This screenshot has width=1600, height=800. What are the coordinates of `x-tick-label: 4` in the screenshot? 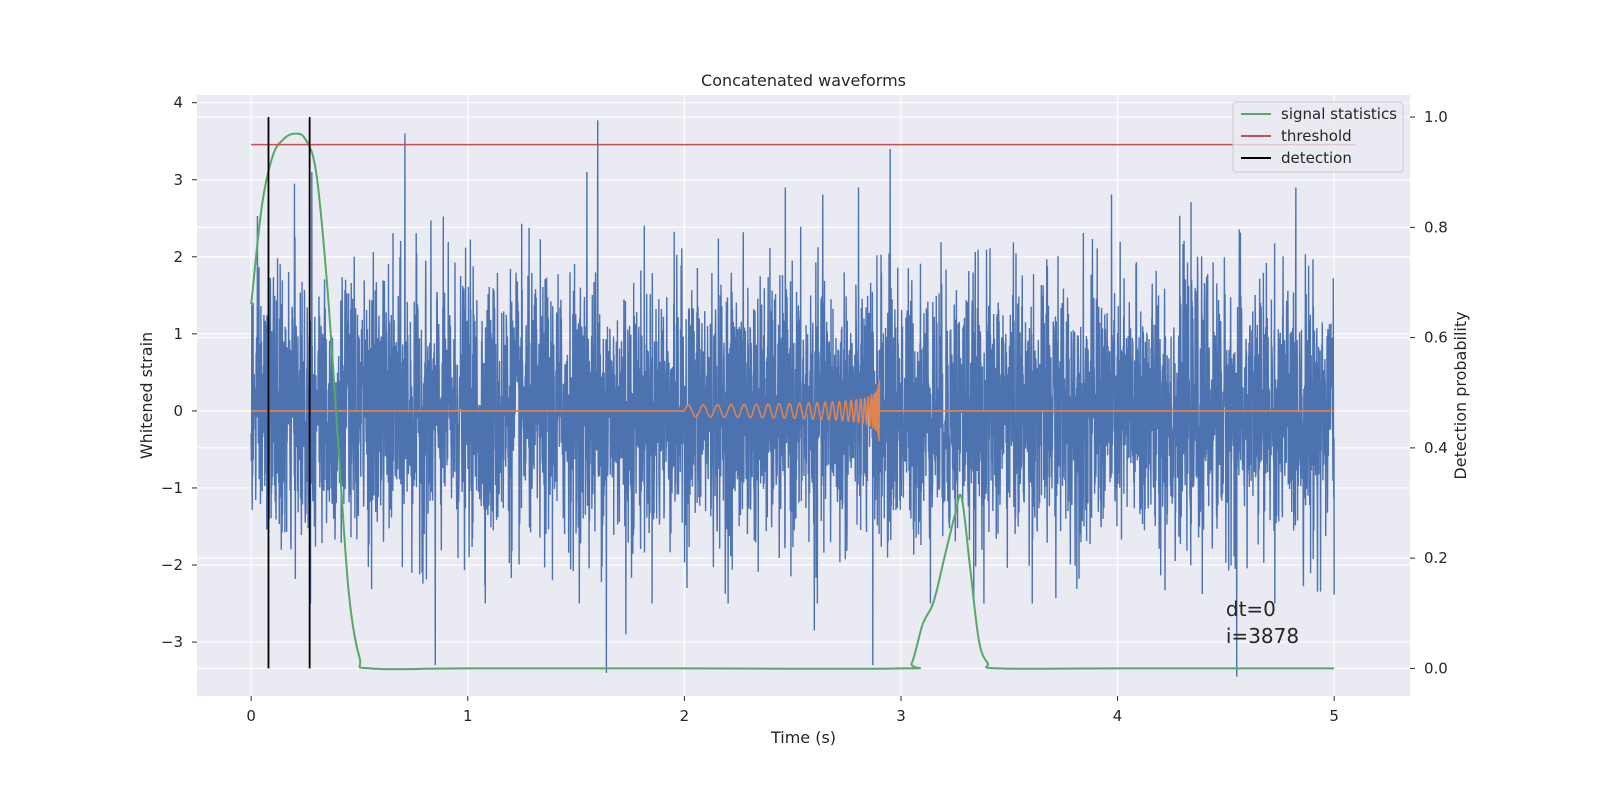 It's located at (1118, 716).